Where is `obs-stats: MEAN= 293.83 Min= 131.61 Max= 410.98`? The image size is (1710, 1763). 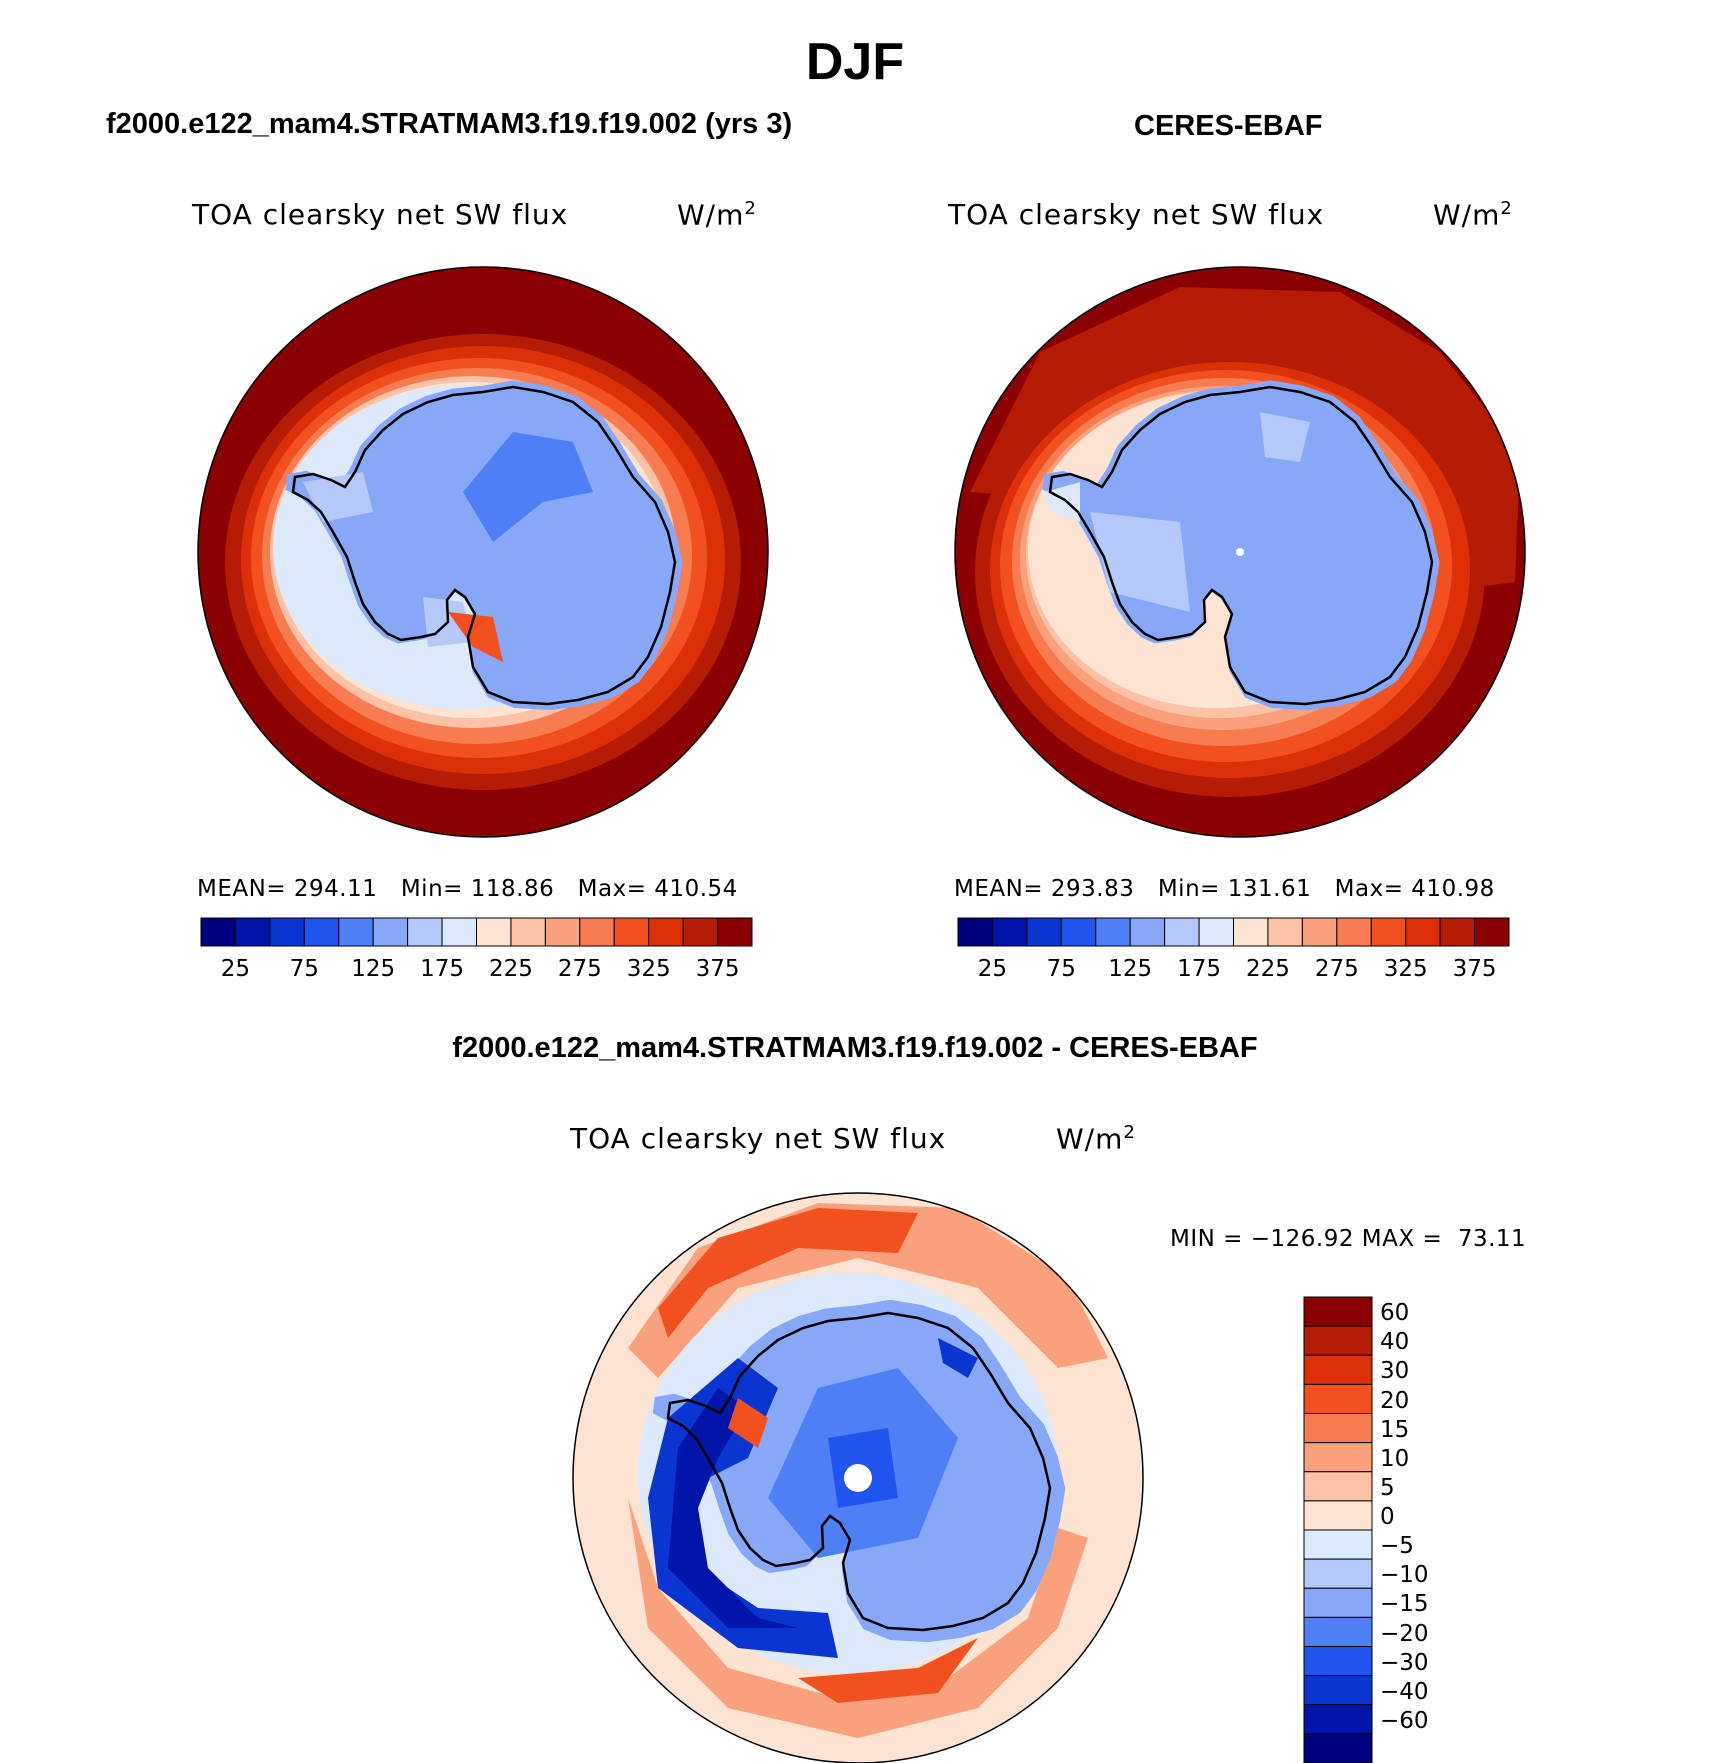 obs-stats: MEAN= 293.83 Min= 131.61 Max= 410.98 is located at coordinates (1224, 889).